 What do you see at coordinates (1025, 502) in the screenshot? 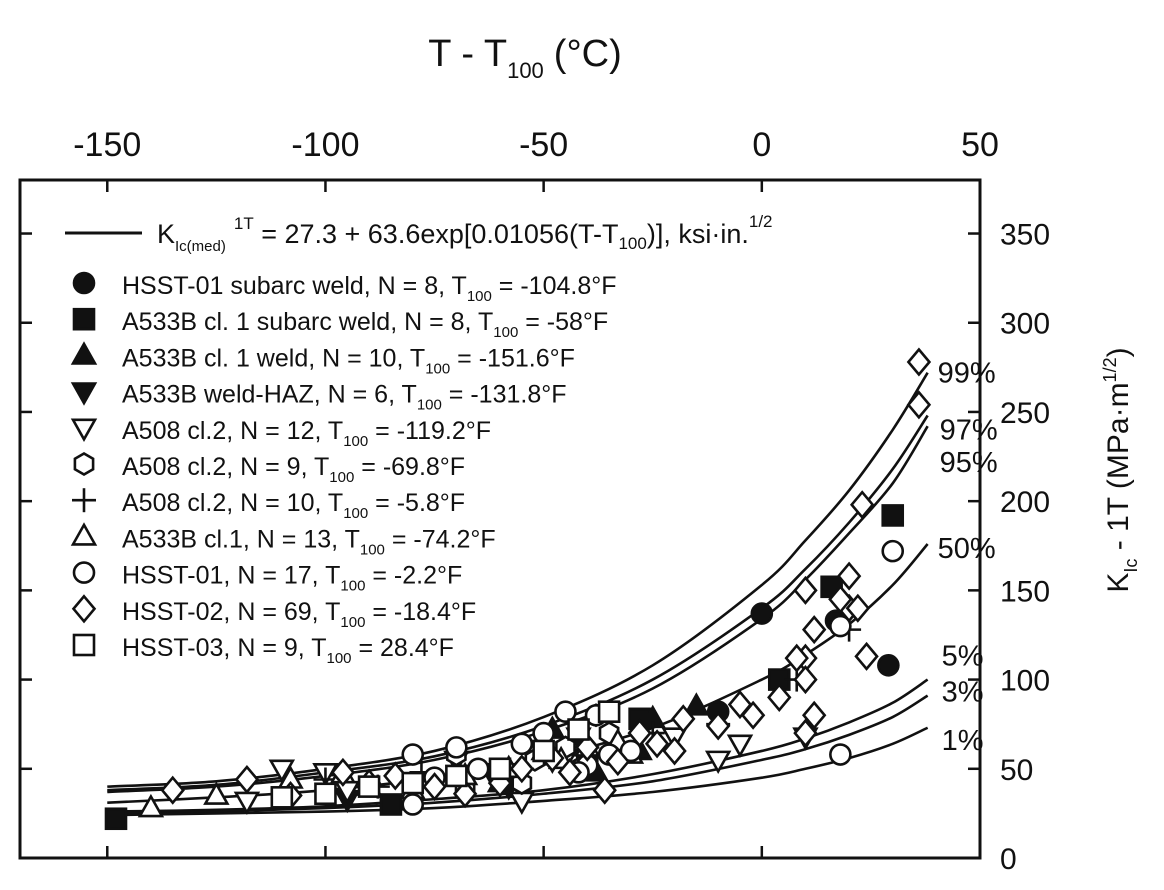
I see `y-tick-label: 200` at bounding box center [1025, 502].